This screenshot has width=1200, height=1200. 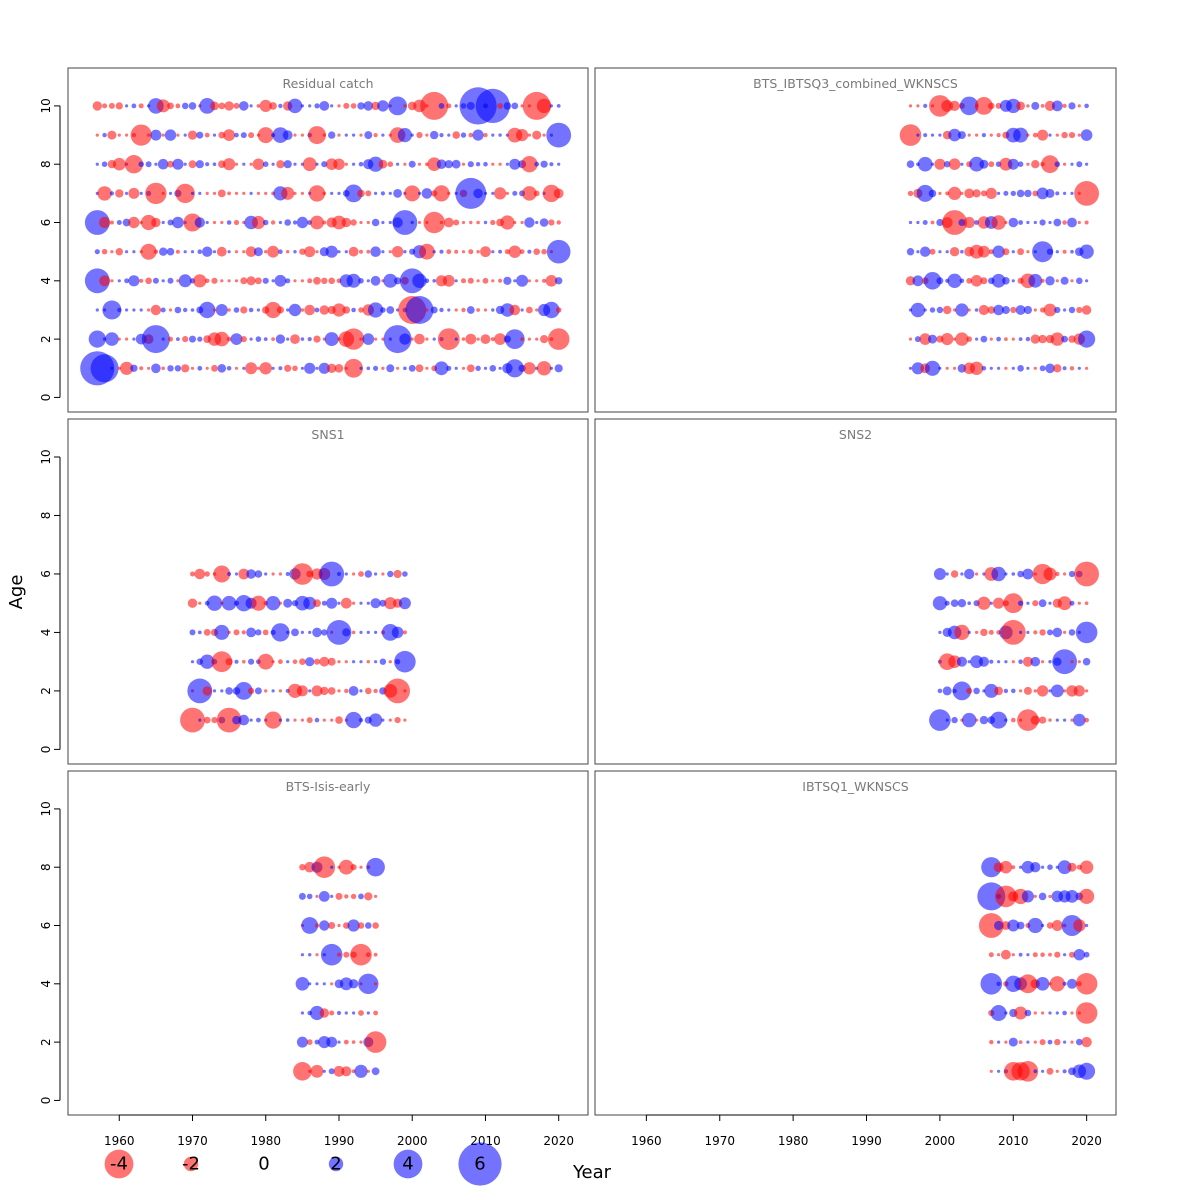 What do you see at coordinates (46, 1101) in the screenshot?
I see `y-tick-label: 0` at bounding box center [46, 1101].